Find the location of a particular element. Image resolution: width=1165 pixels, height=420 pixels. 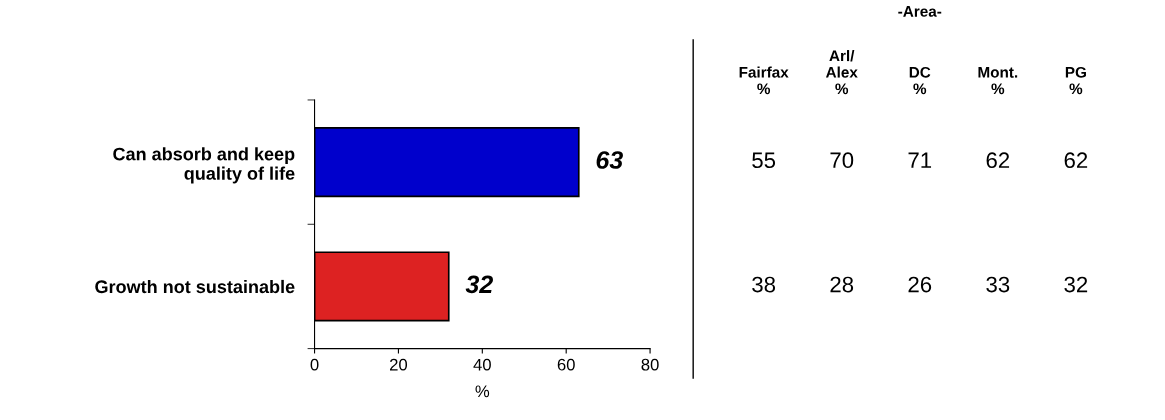

x-tick-label: 20 is located at coordinates (399, 364).